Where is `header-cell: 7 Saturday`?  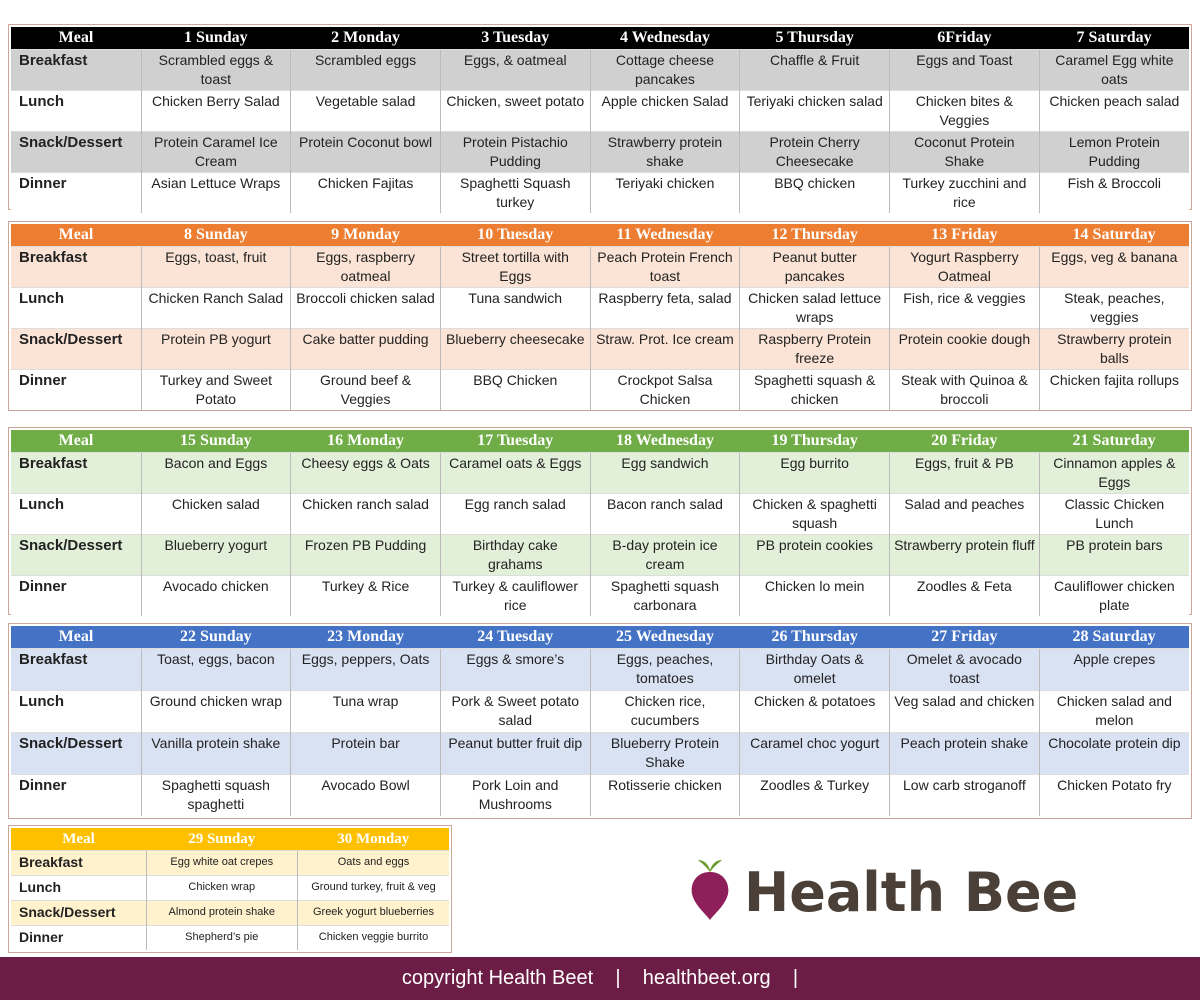
header-cell: 7 Saturday is located at coordinates (1114, 37).